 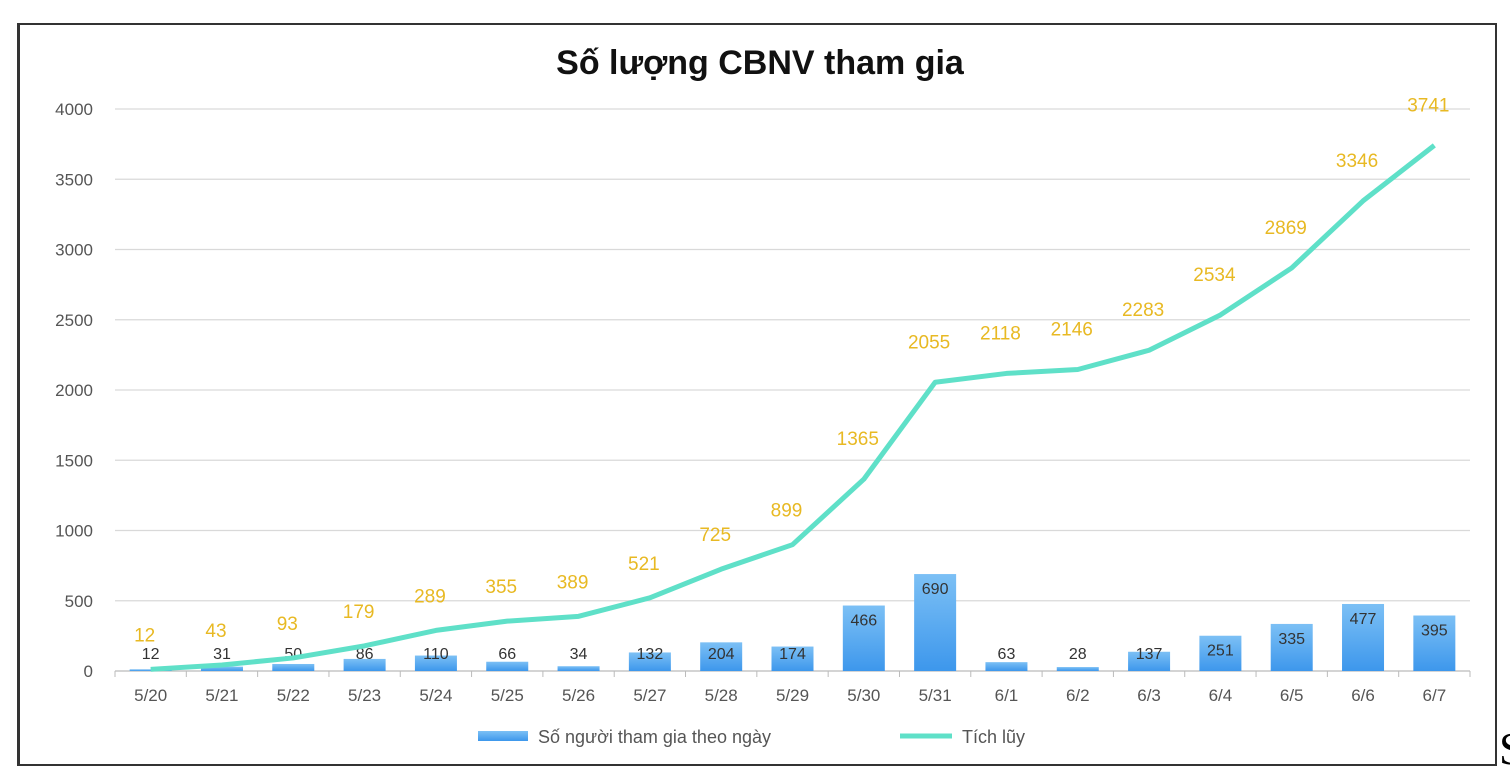 What do you see at coordinates (573, 582) in the screenshot?
I see `line-data-label: 389` at bounding box center [573, 582].